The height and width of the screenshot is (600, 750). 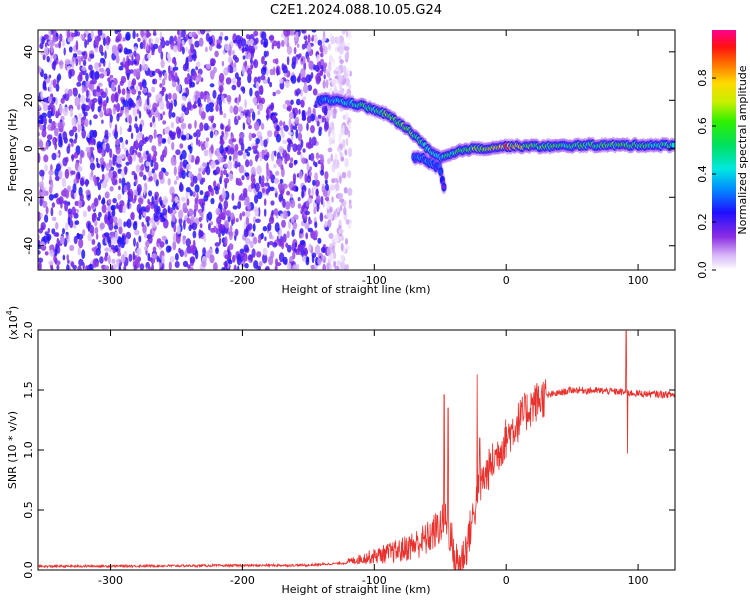 I want to click on colorbar-label: Normalized spectral amplitude, so click(x=742, y=149).